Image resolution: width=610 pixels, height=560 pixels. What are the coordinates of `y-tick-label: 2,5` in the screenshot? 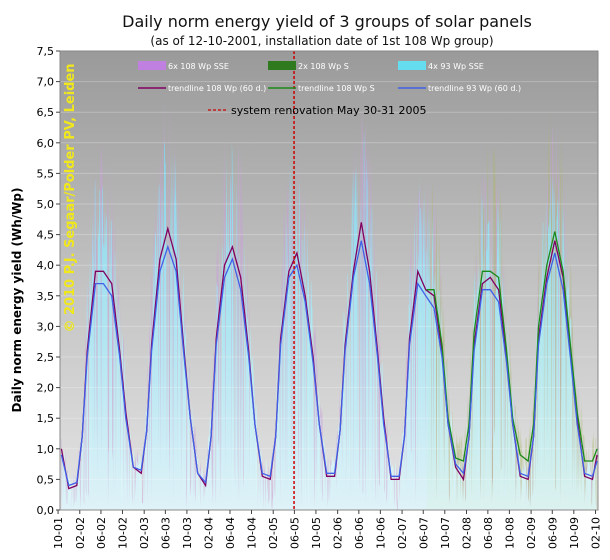 It's located at (46, 357).